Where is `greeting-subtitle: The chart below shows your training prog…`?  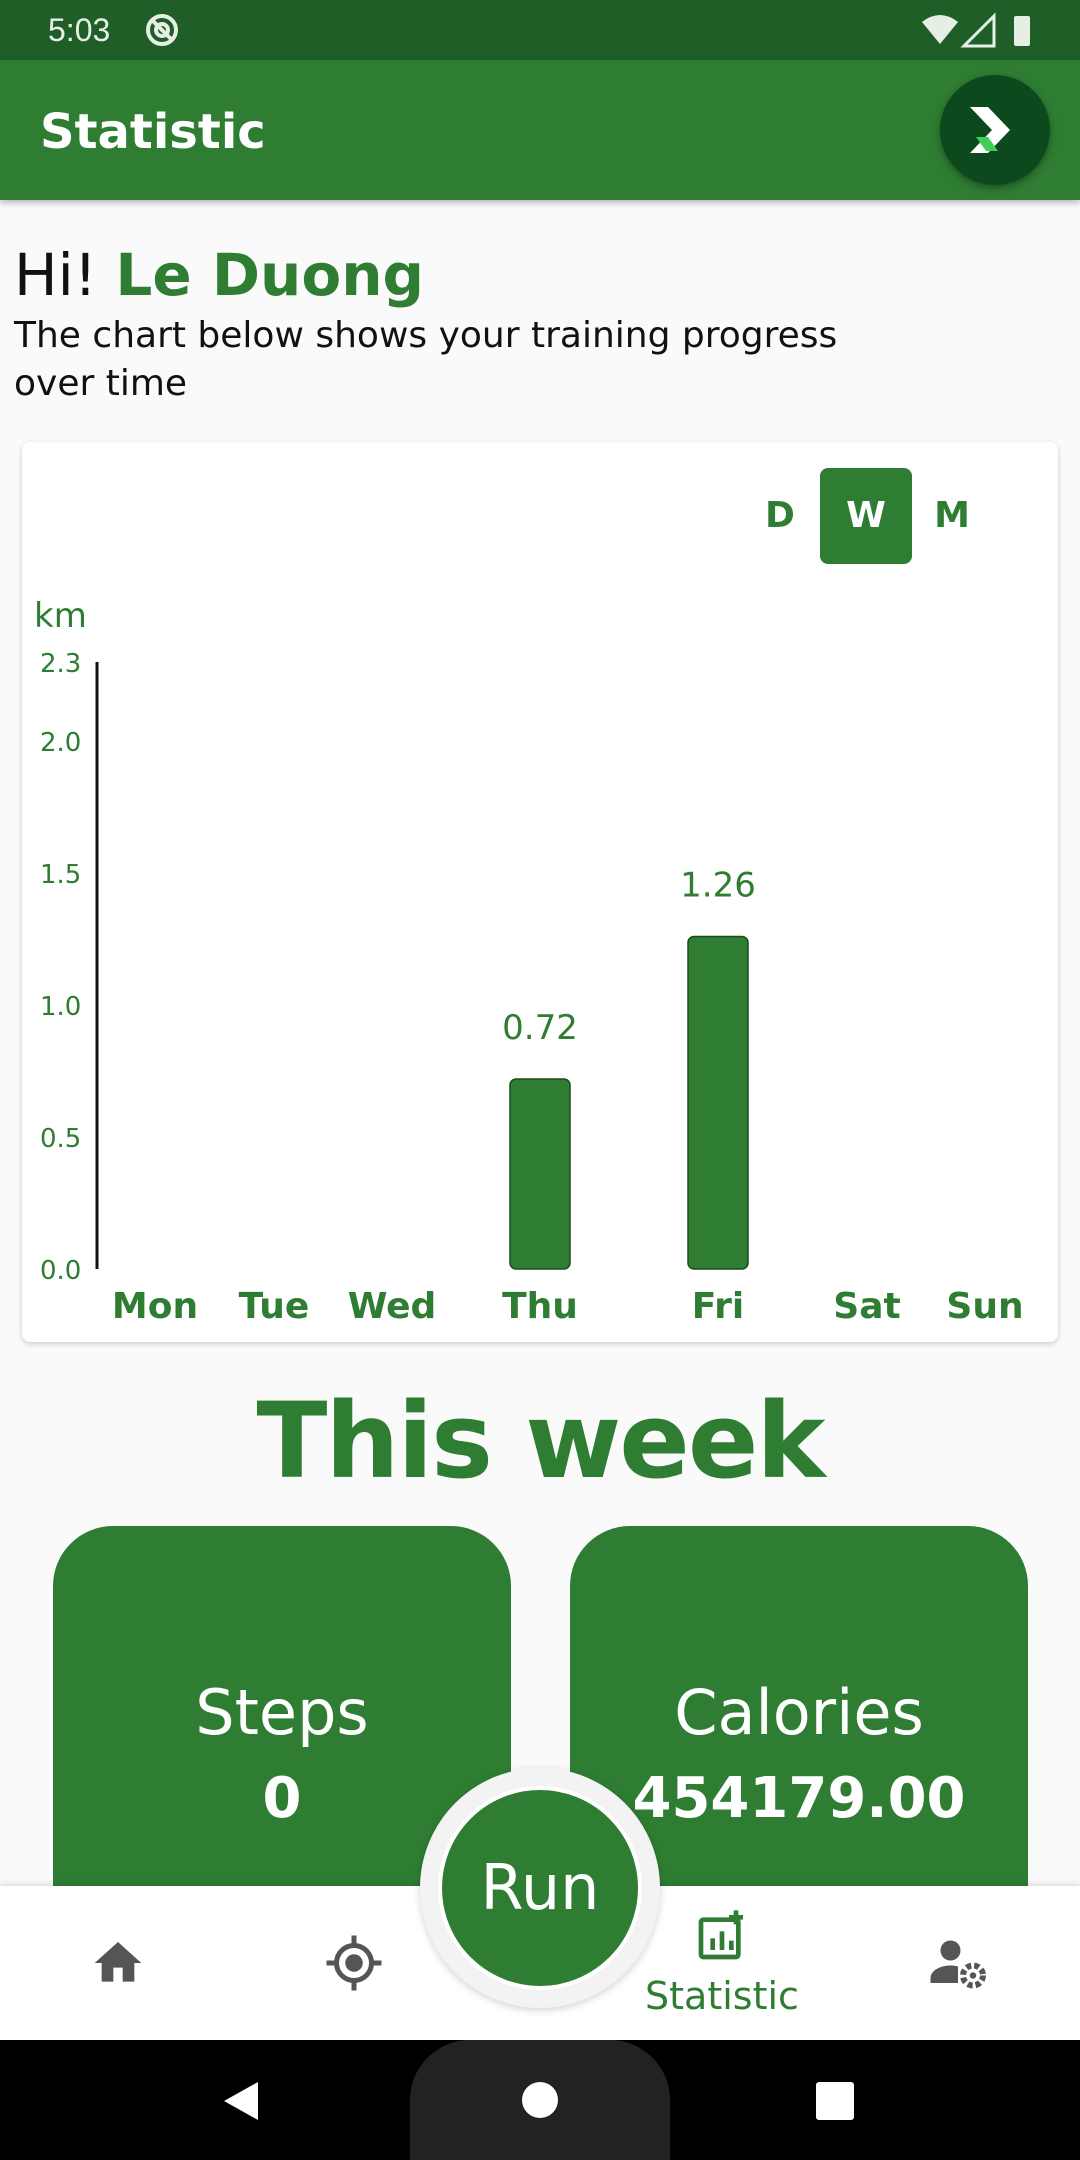
greeting-subtitle: The chart below shows your training prog… is located at coordinates (426, 359).